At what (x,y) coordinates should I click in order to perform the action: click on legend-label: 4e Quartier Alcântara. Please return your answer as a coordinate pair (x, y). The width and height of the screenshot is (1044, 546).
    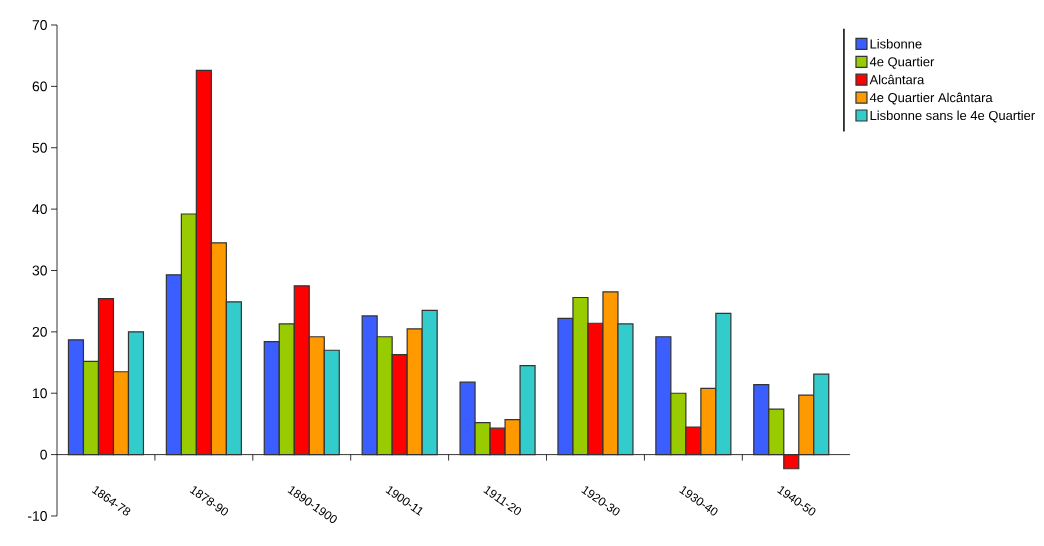
    Looking at the image, I should click on (931, 98).